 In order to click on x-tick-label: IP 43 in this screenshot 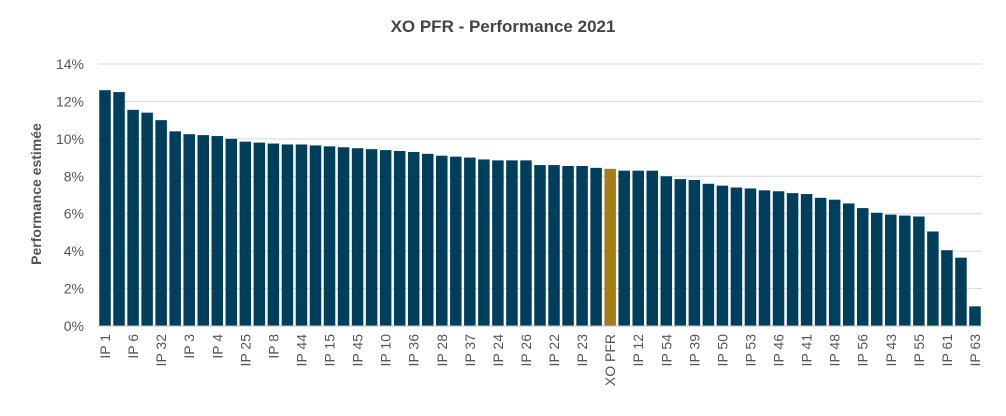, I will do `click(891, 350)`.